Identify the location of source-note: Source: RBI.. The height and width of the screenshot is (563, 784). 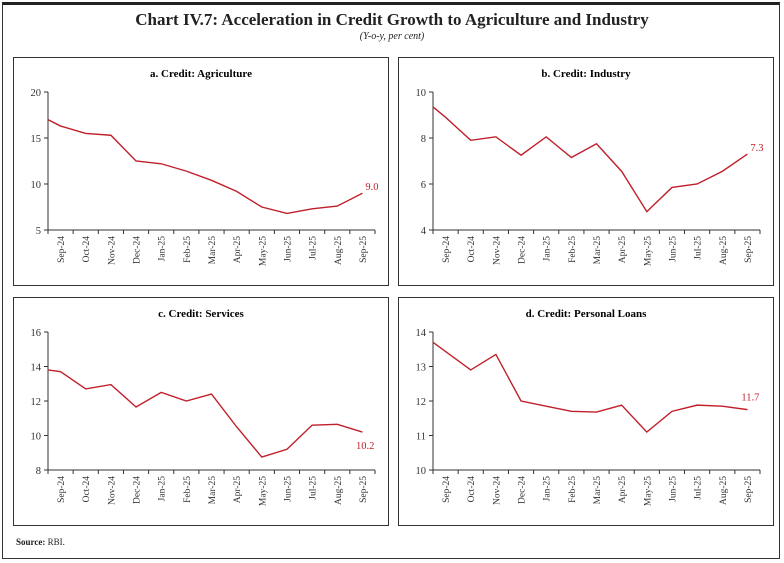
(40, 542).